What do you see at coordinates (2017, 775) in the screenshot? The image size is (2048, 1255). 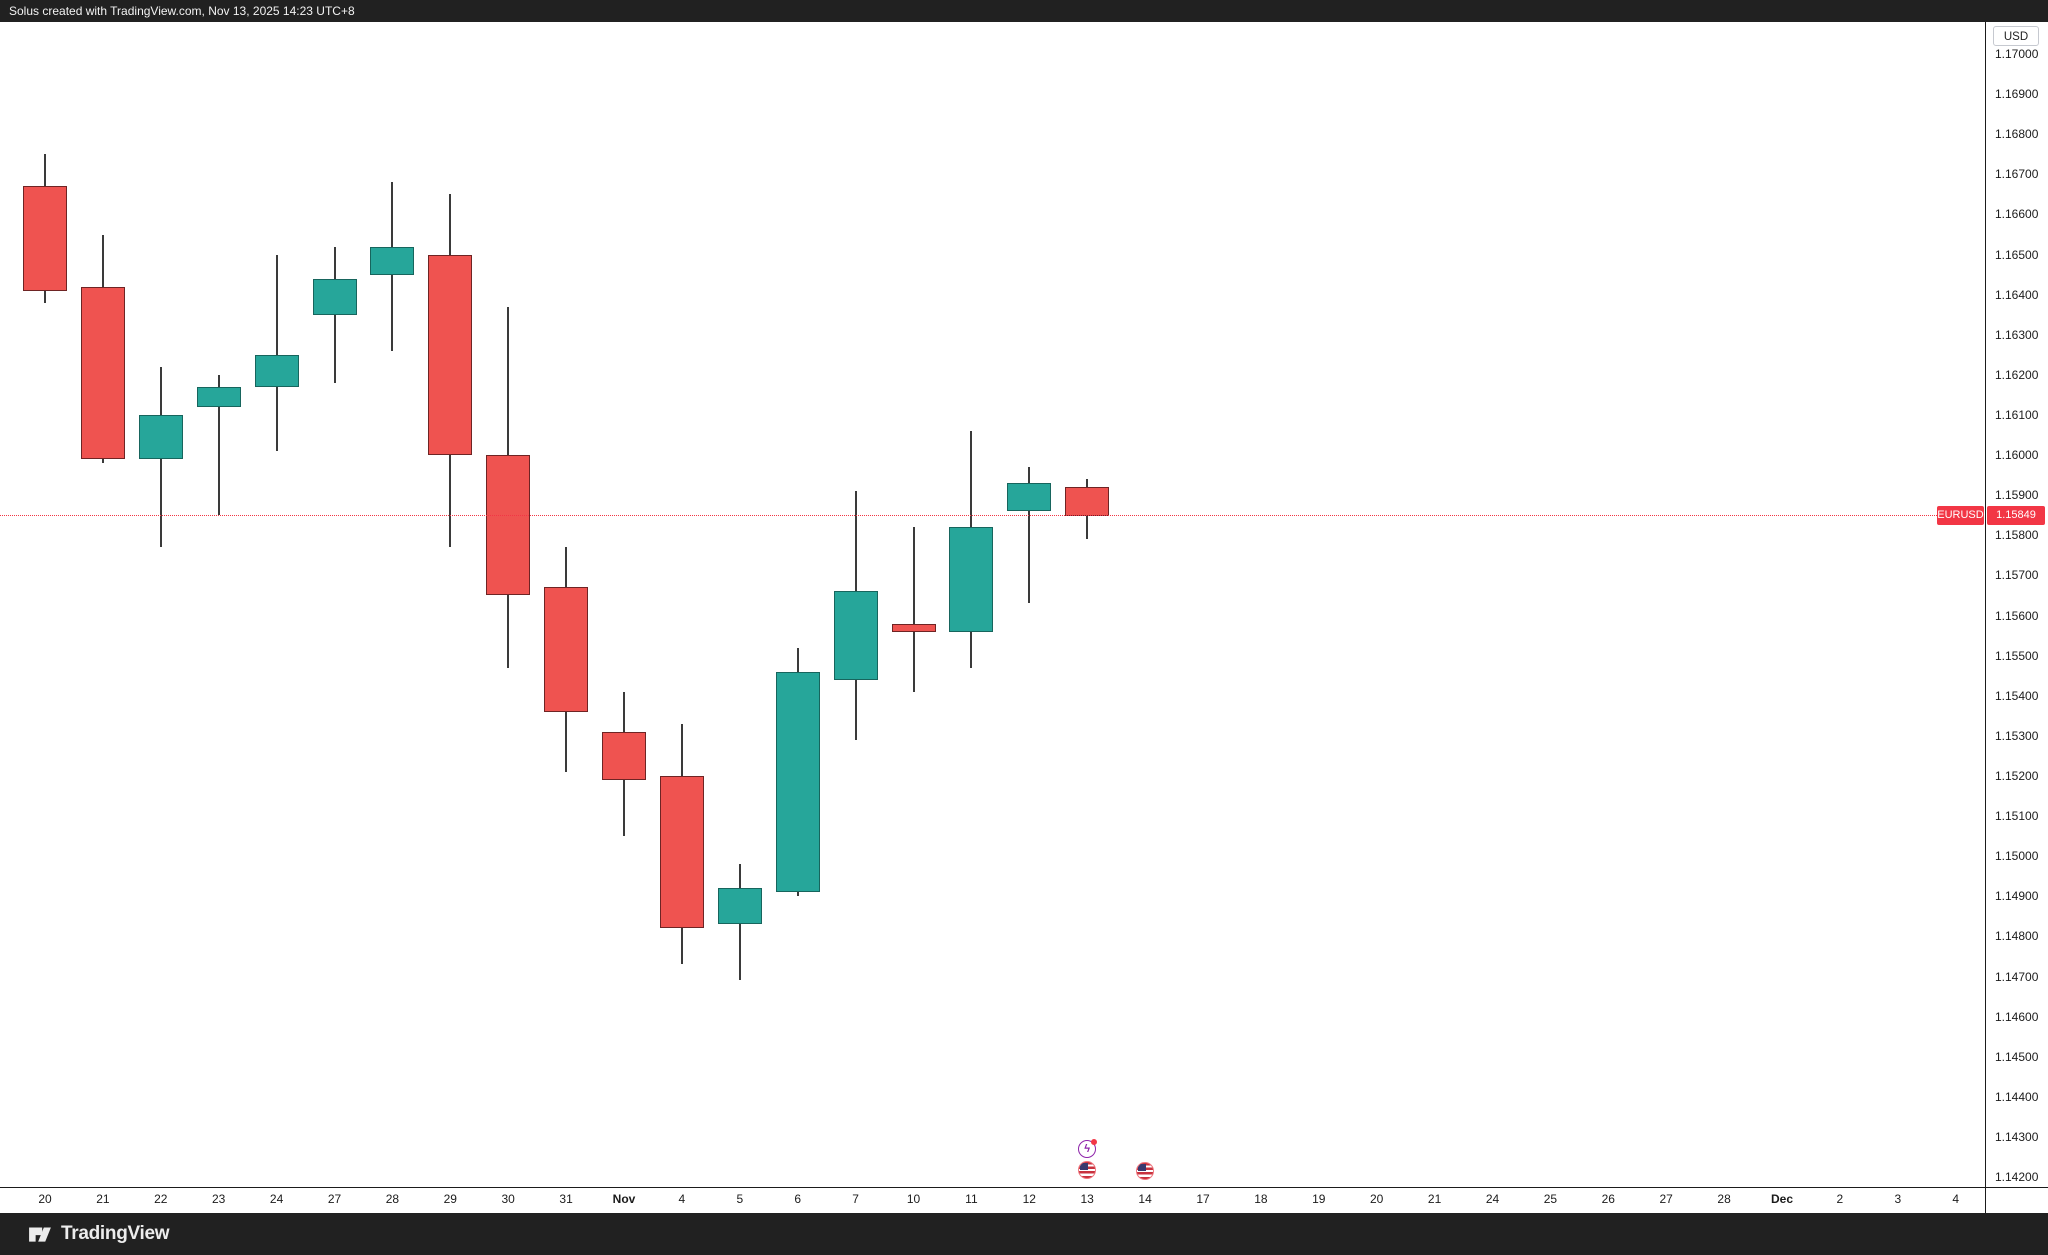 I see `price-tick-label: 1.15200` at bounding box center [2017, 775].